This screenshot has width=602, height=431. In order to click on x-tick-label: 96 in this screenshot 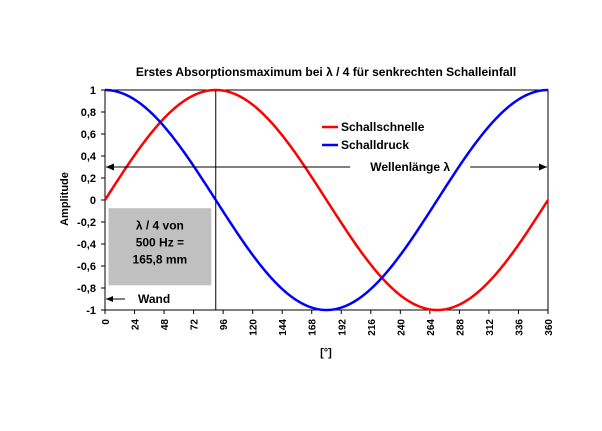, I will do `click(224, 325)`.